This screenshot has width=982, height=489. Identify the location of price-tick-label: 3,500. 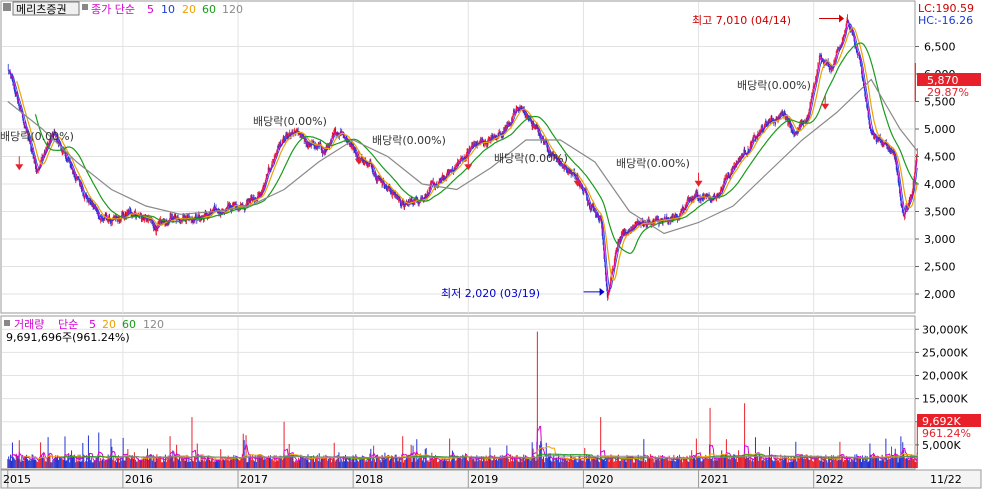
(940, 212).